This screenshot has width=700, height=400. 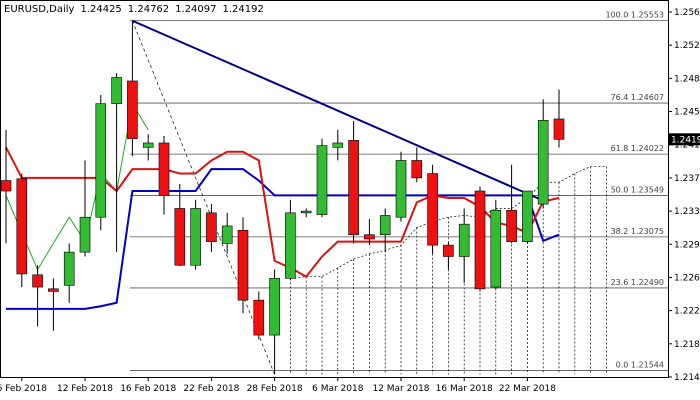 I want to click on x-tick-label: 6 Feb 2018, so click(x=23, y=389).